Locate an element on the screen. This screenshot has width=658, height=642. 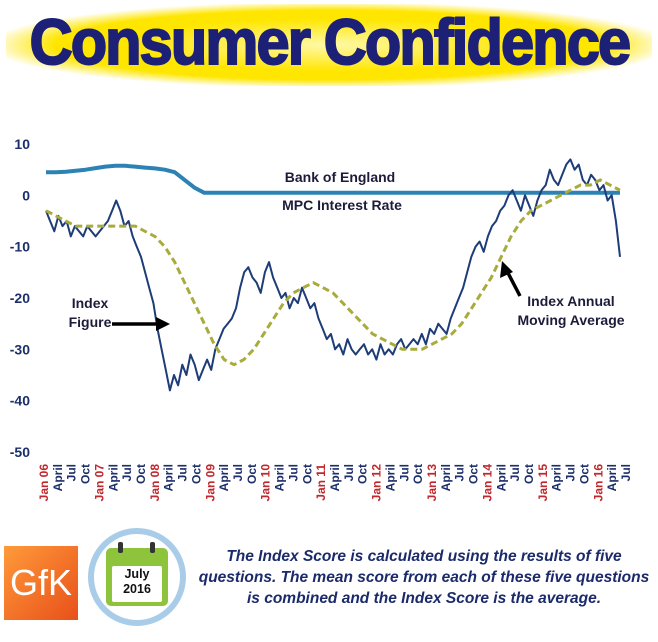
x-tick-label: Jan 15 is located at coordinates (543, 483).